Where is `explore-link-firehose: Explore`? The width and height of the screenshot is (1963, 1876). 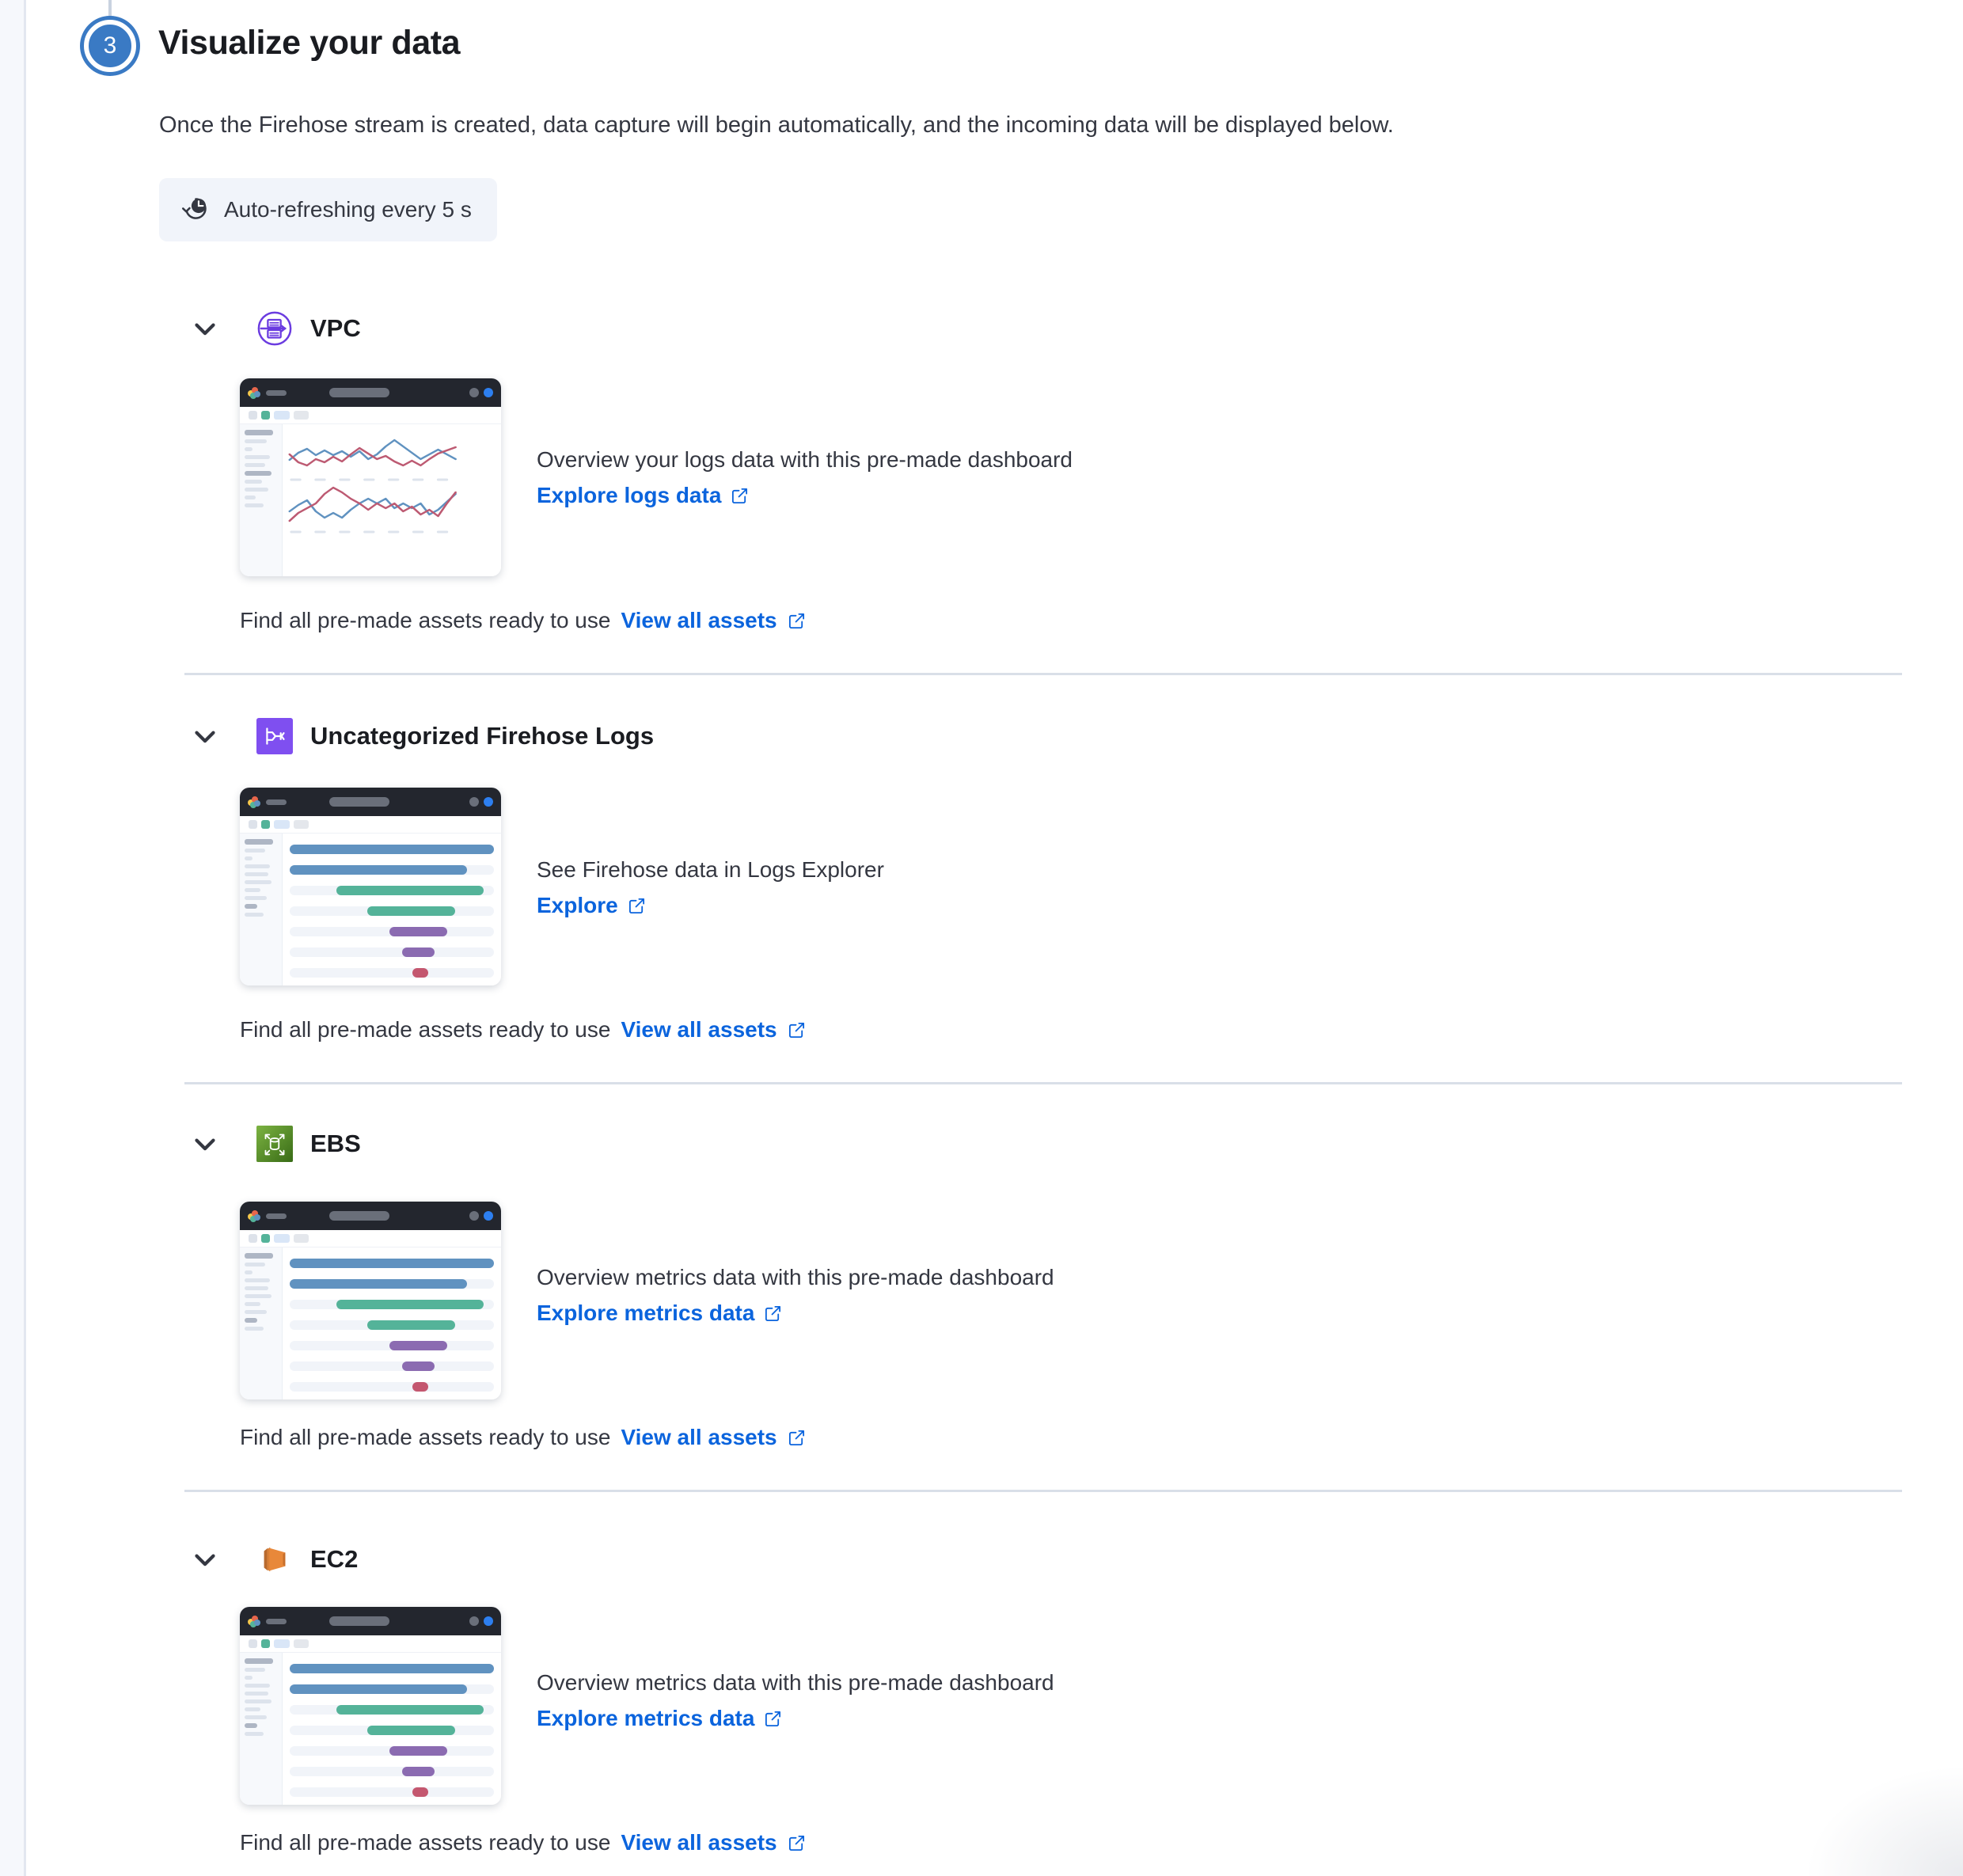
explore-link-firehose: Explore is located at coordinates (591, 905).